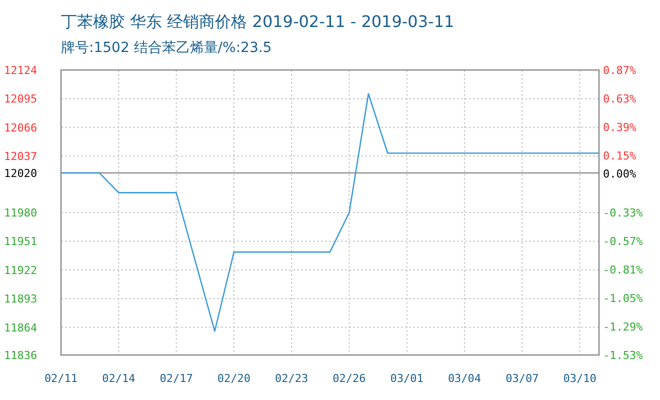 The width and height of the screenshot is (660, 400). I want to click on y2-tick-label: -1.05%, so click(623, 298).